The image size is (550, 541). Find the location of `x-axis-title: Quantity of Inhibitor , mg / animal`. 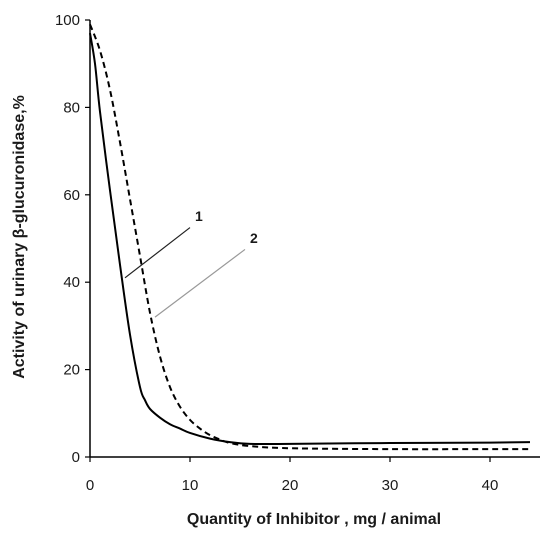

x-axis-title: Quantity of Inhibitor , mg / animal is located at coordinates (314, 519).